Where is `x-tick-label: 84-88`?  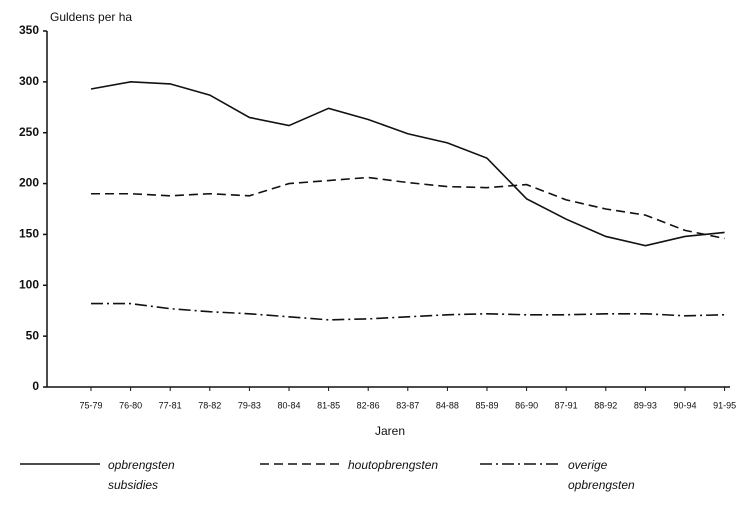 x-tick-label: 84-88 is located at coordinates (447, 405).